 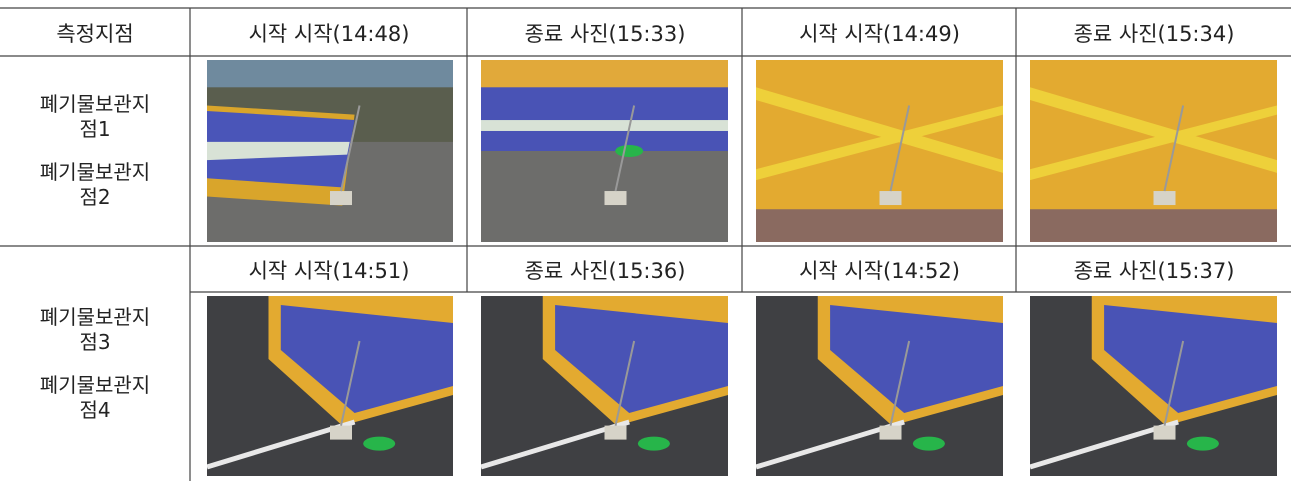 I want to click on header-cell: 측정지점, so click(x=95, y=33).